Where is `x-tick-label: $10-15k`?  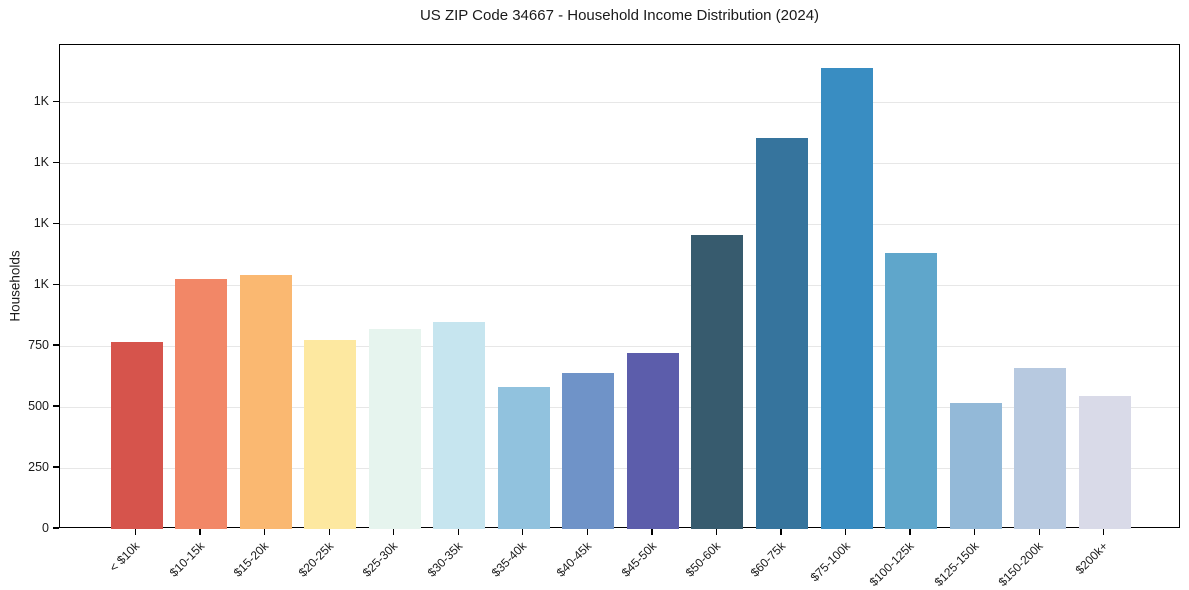 x-tick-label: $10-15k is located at coordinates (186, 559).